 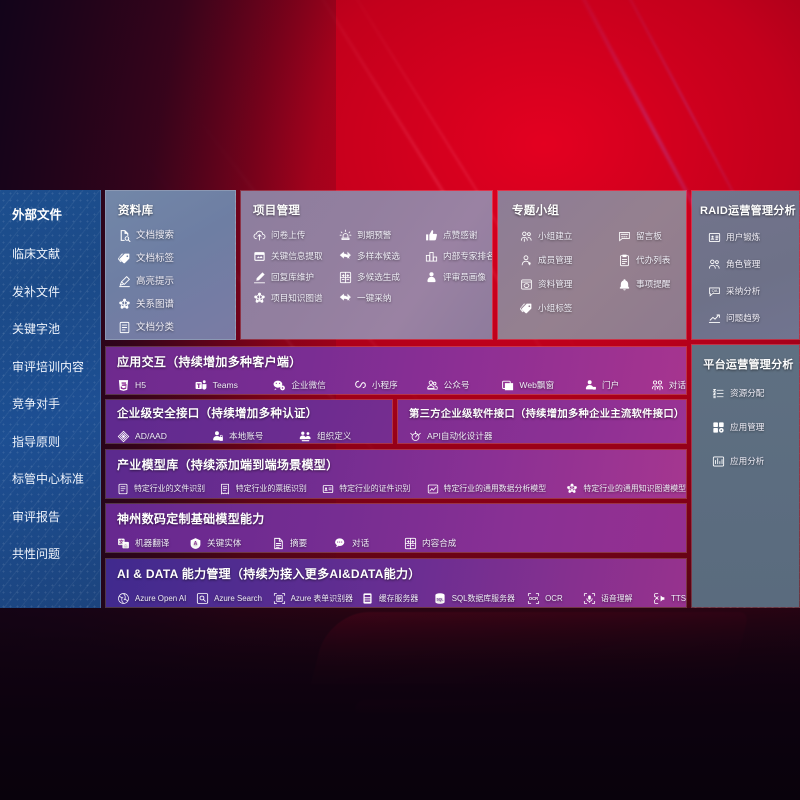 I want to click on group-item-message-board: 留言板, so click(x=652, y=236).